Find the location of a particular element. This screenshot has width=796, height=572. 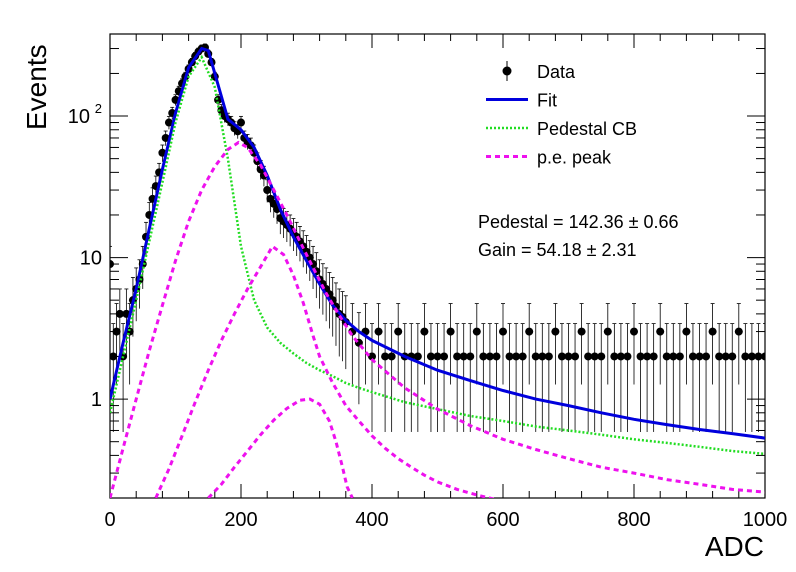

legend: Data Fit Pedestal CB p.e. peak is located at coordinates (561, 114).